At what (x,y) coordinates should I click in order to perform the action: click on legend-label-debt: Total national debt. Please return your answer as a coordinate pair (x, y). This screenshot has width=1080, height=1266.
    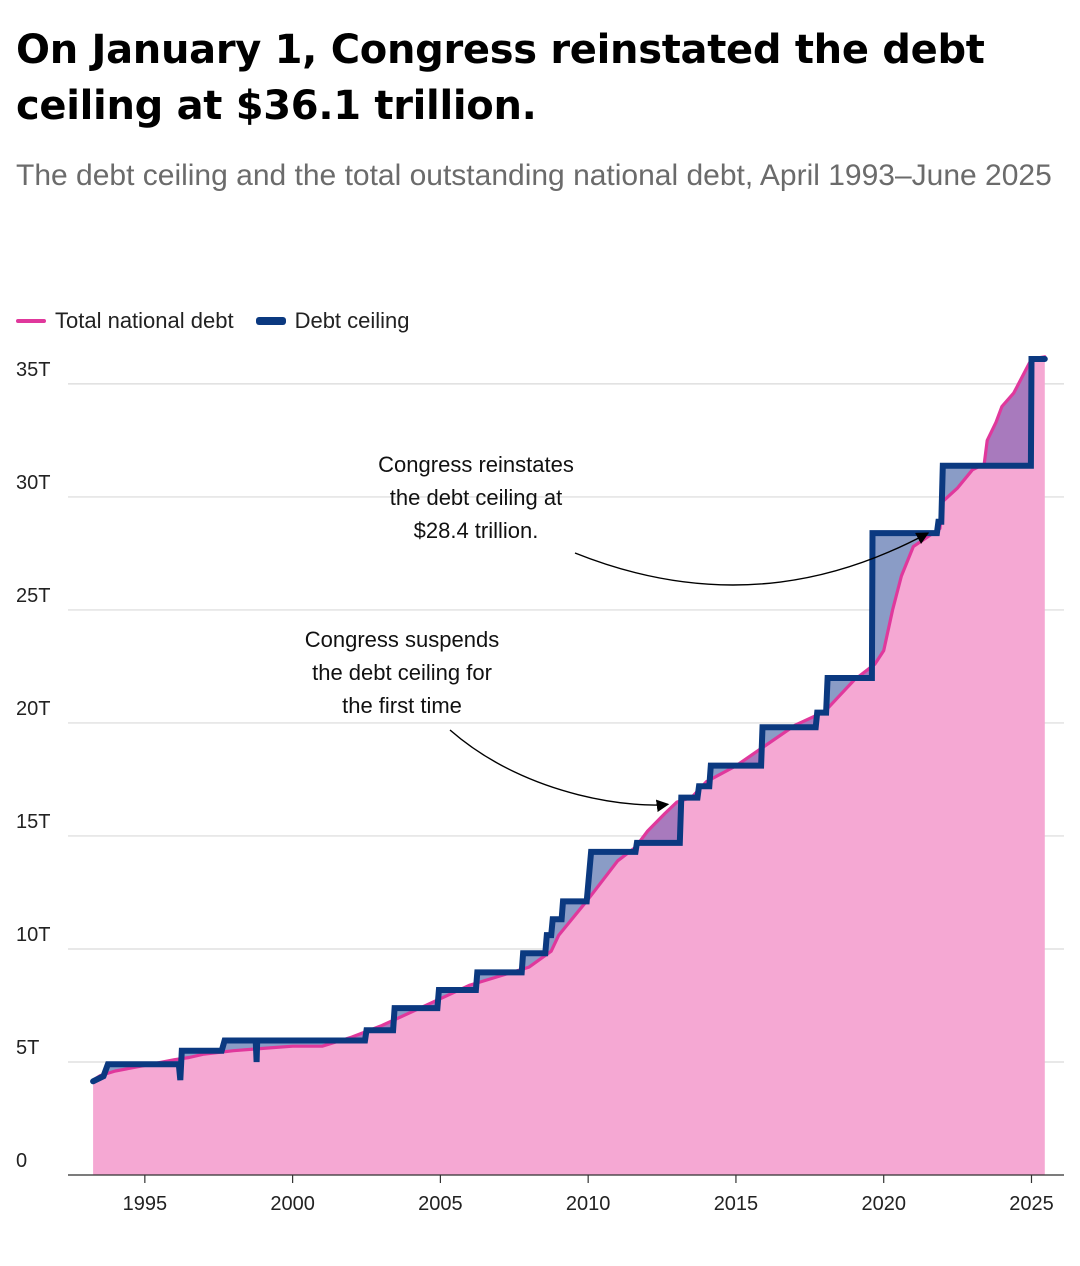
    Looking at the image, I should click on (144, 320).